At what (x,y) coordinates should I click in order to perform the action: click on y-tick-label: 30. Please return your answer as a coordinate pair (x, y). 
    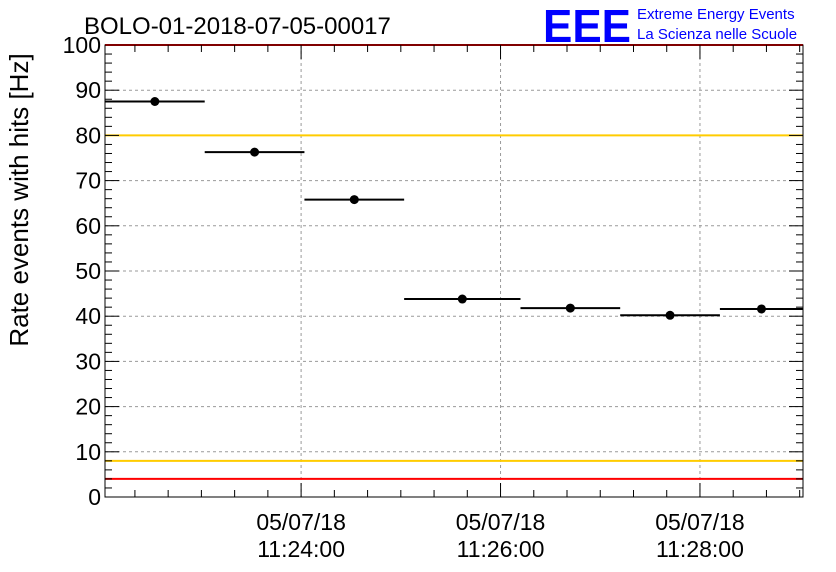
    Looking at the image, I should click on (88, 361).